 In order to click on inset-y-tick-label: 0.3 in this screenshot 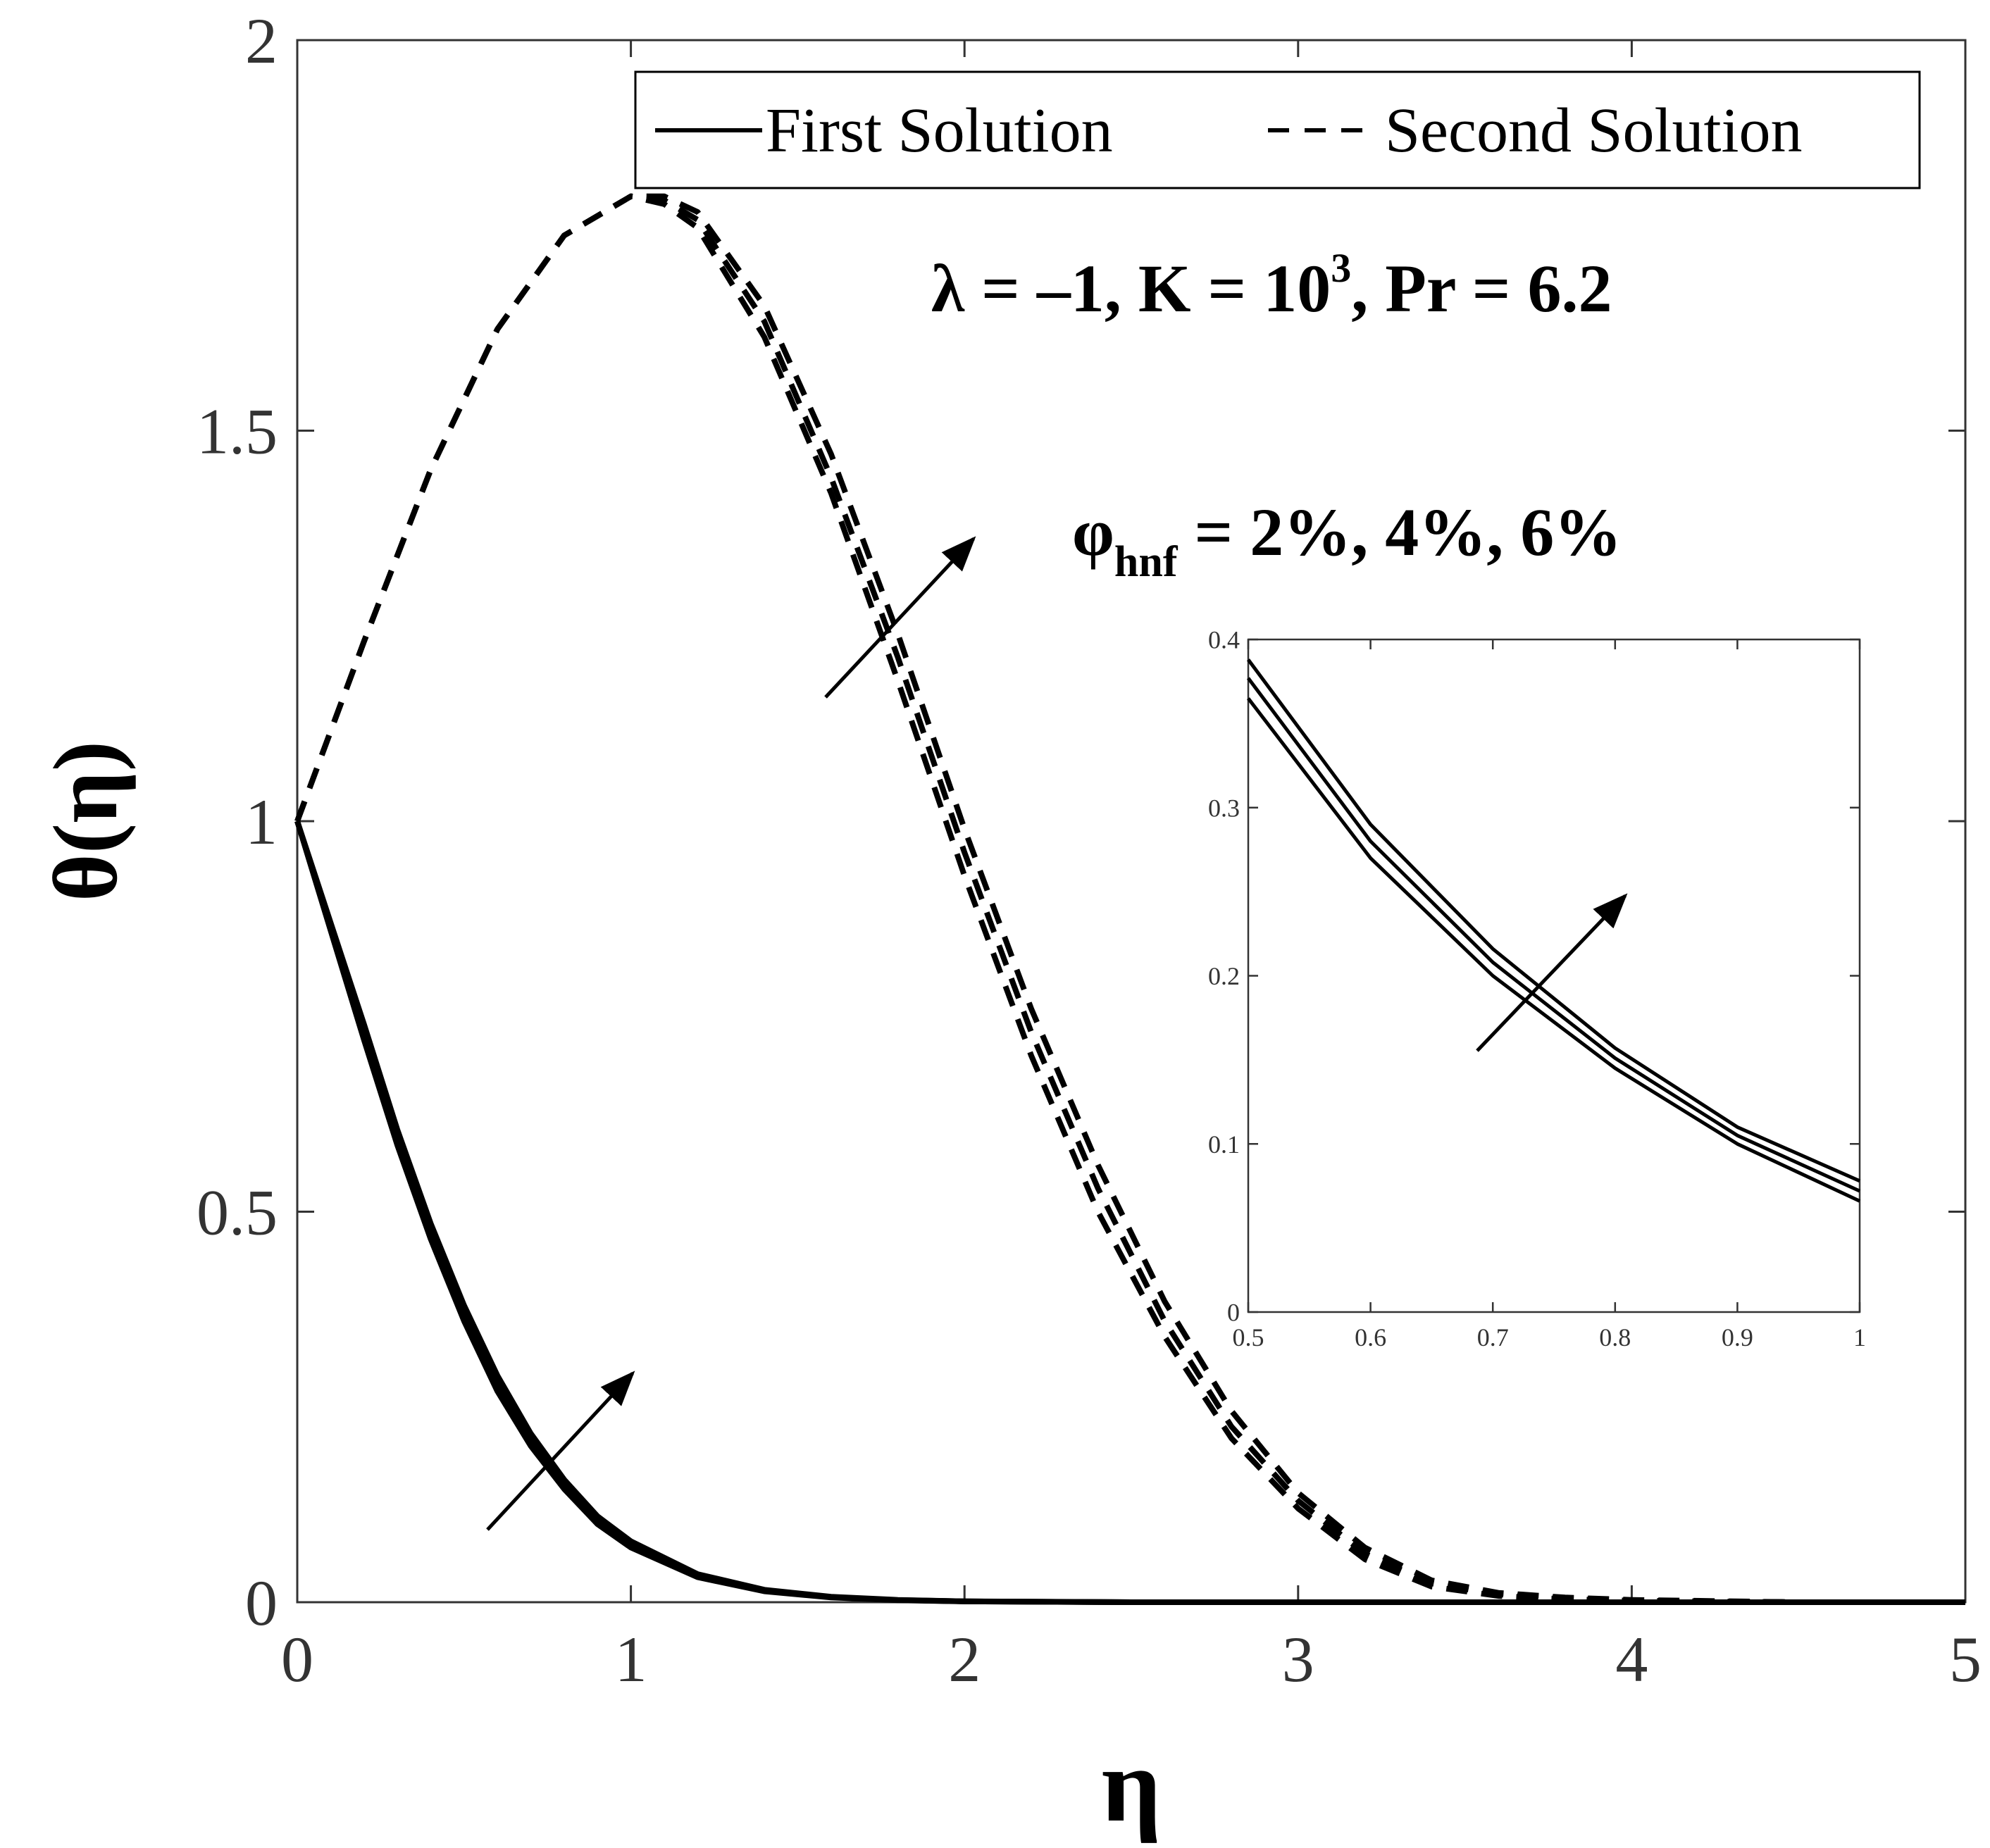, I will do `click(1224, 808)`.